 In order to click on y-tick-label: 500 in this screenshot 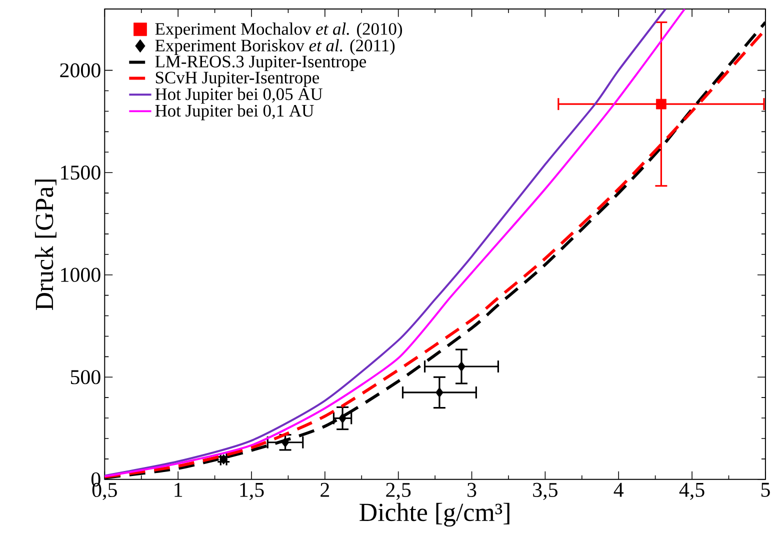, I will do `click(85, 377)`.